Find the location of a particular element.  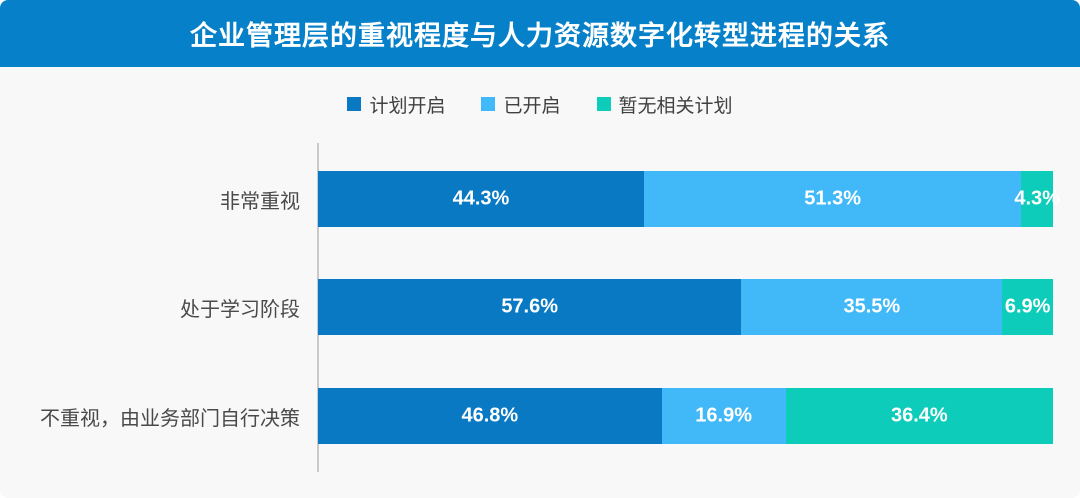

legend-label: 已开启 is located at coordinates (532, 106).